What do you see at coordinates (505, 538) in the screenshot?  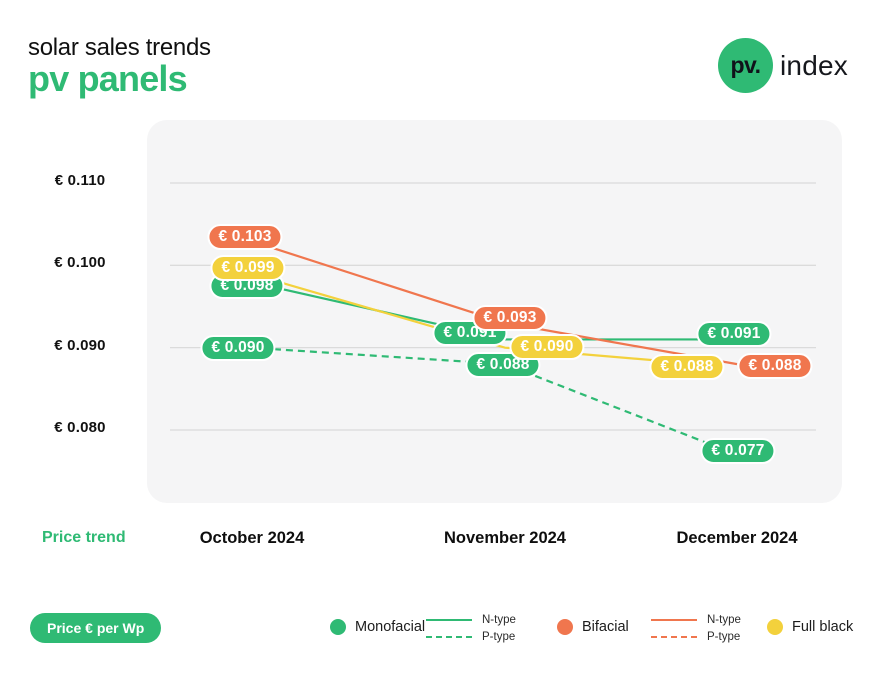 I see `x-axis-label-november: November 2024` at bounding box center [505, 538].